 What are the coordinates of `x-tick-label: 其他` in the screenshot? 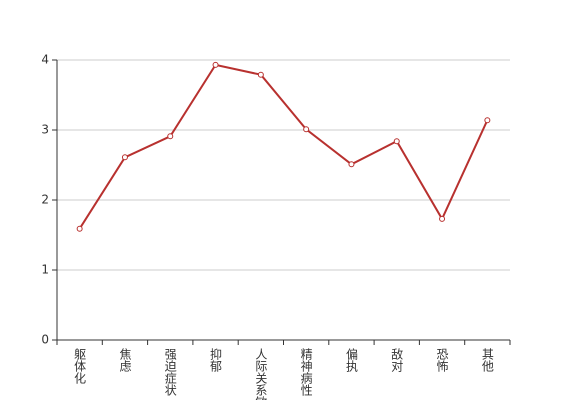 It's located at (487, 360).